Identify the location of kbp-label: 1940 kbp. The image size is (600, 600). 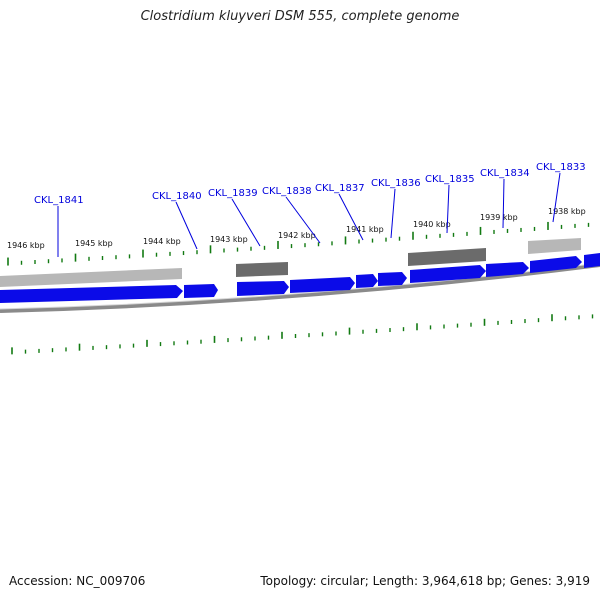
(432, 224).